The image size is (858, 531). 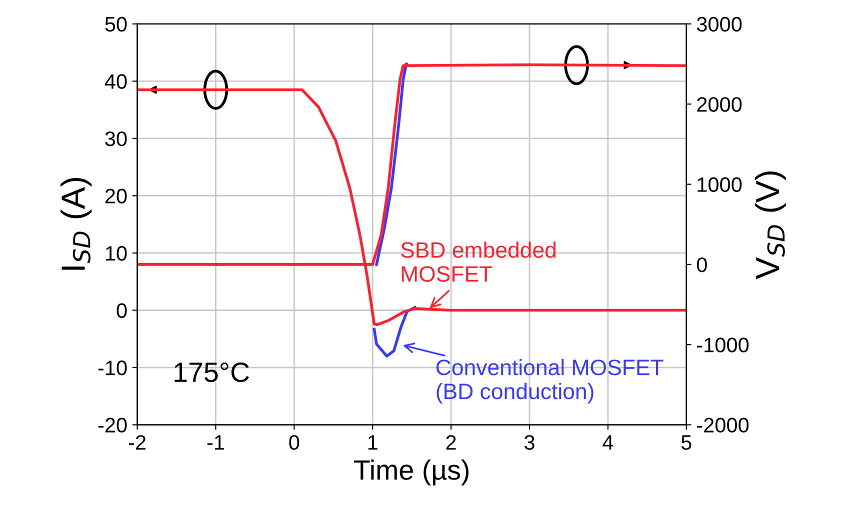 I want to click on y2-tick-label: -2000, so click(x=723, y=425).